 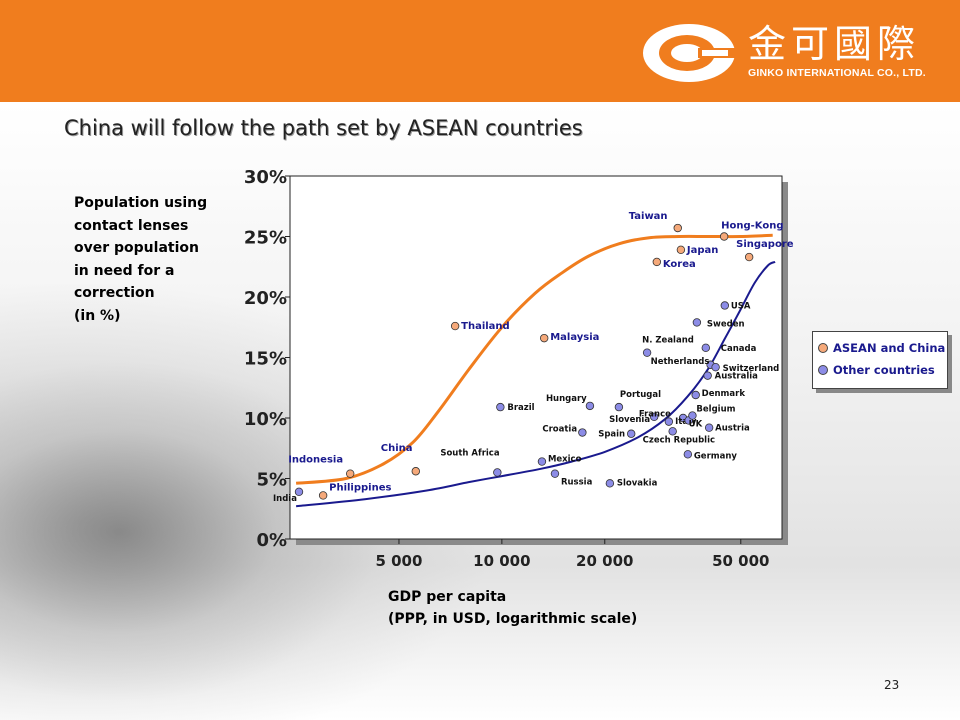 What do you see at coordinates (732, 429) in the screenshot?
I see `data-point-label: Austria` at bounding box center [732, 429].